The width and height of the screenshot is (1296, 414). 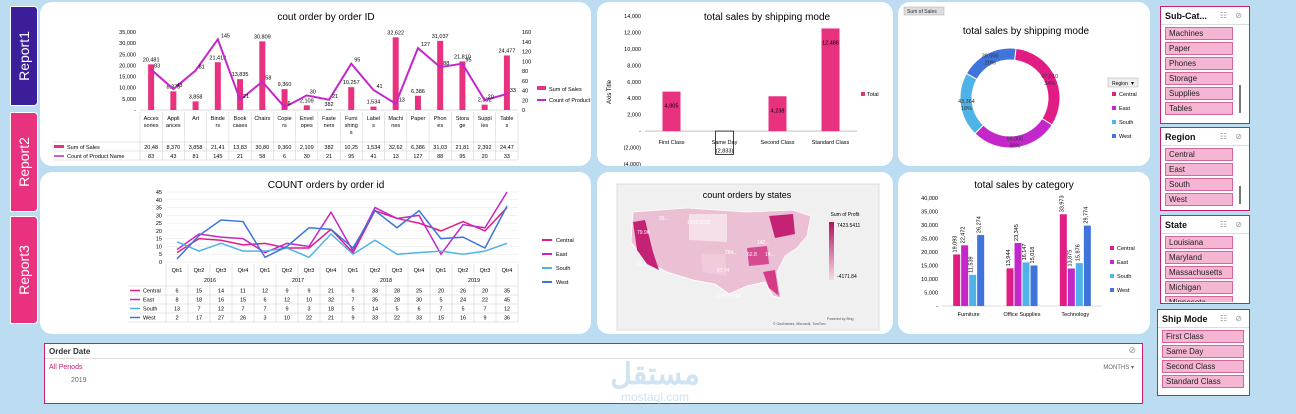 I want to click on region-slicer: Region ☷ ⊘ Central East South West, so click(x=1205, y=169).